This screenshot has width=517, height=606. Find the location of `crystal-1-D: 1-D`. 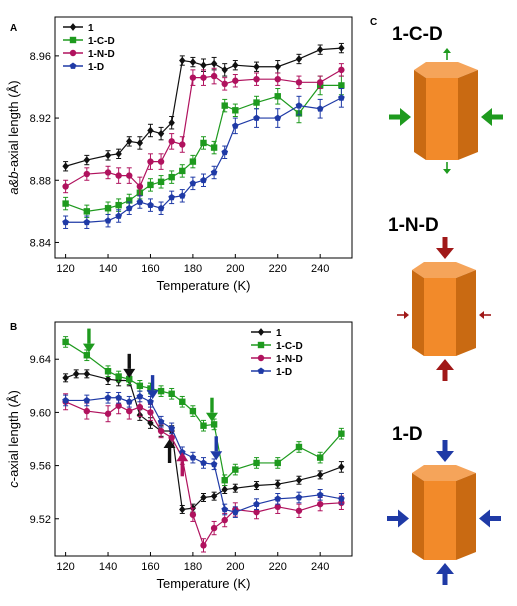

crystal-1-D: 1-D is located at coordinates (444, 504).